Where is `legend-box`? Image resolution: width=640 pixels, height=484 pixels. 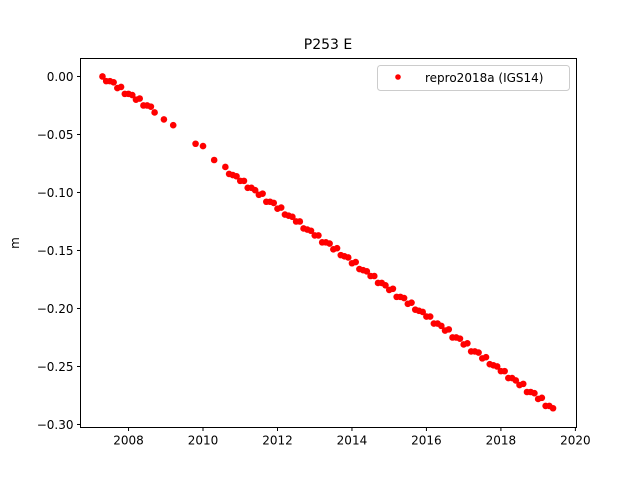
legend-box is located at coordinates (473, 78).